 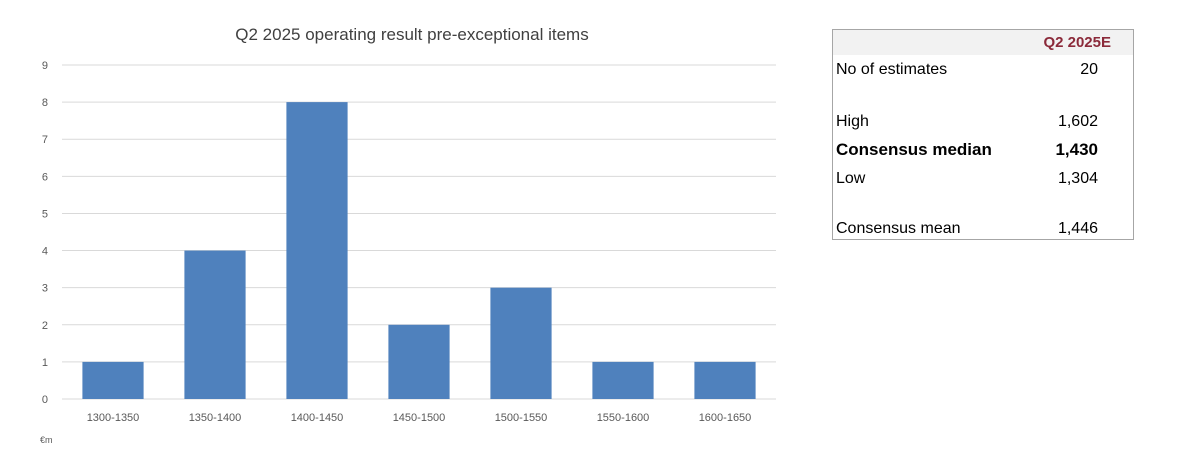 What do you see at coordinates (45, 233) in the screenshot?
I see `y-axis-ticks: 0 1 2 3 4 5 6 7 8 9` at bounding box center [45, 233].